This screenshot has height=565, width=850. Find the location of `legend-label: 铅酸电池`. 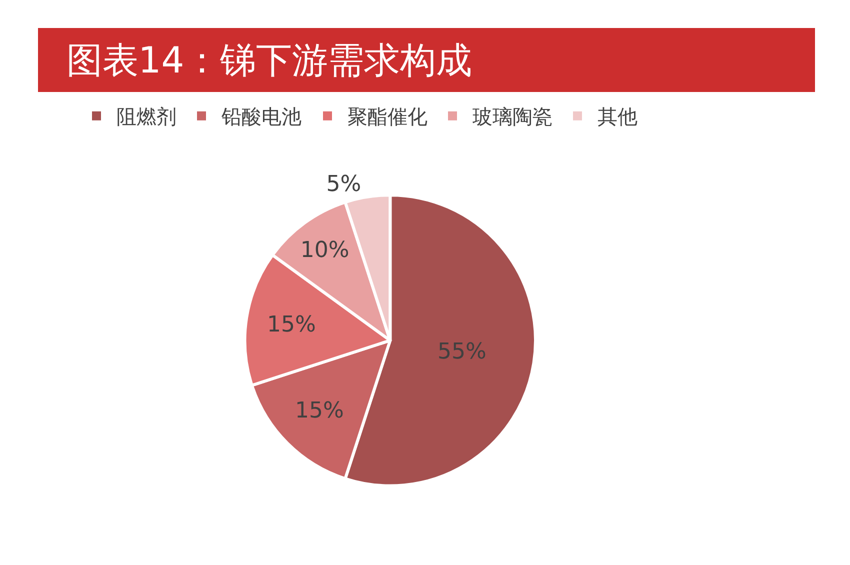

legend-label: 铅酸电池 is located at coordinates (261, 116).